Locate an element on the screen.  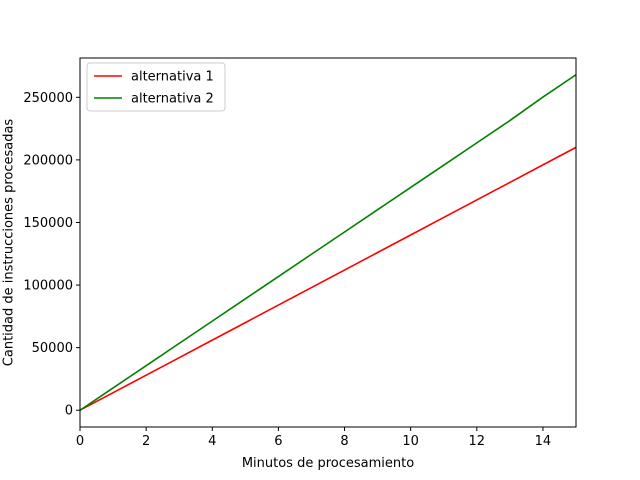
legend-label-1: alternativa 1 is located at coordinates (172, 77).